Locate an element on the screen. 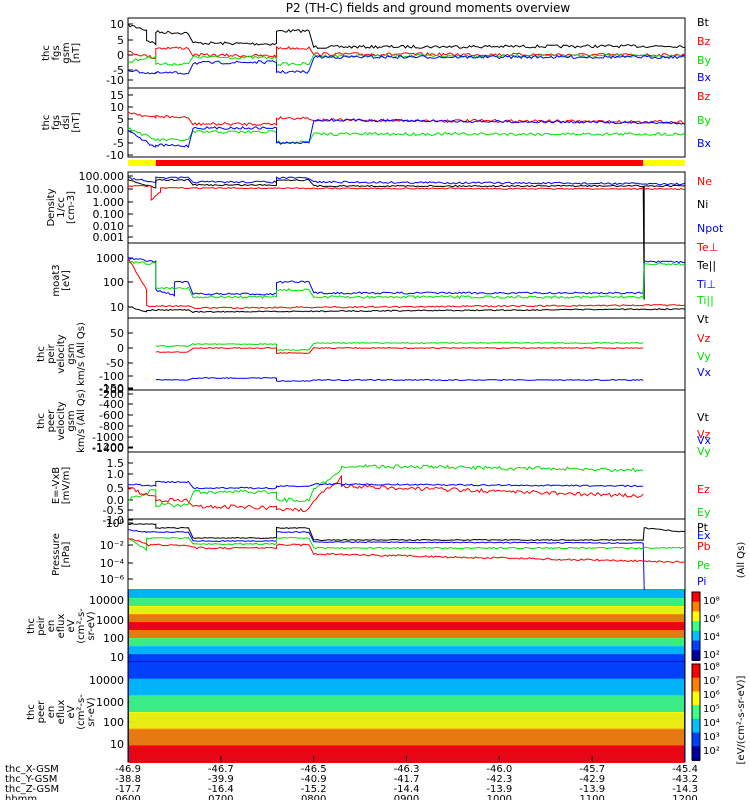  y-tick-label: 1.000 is located at coordinates (109, 202).